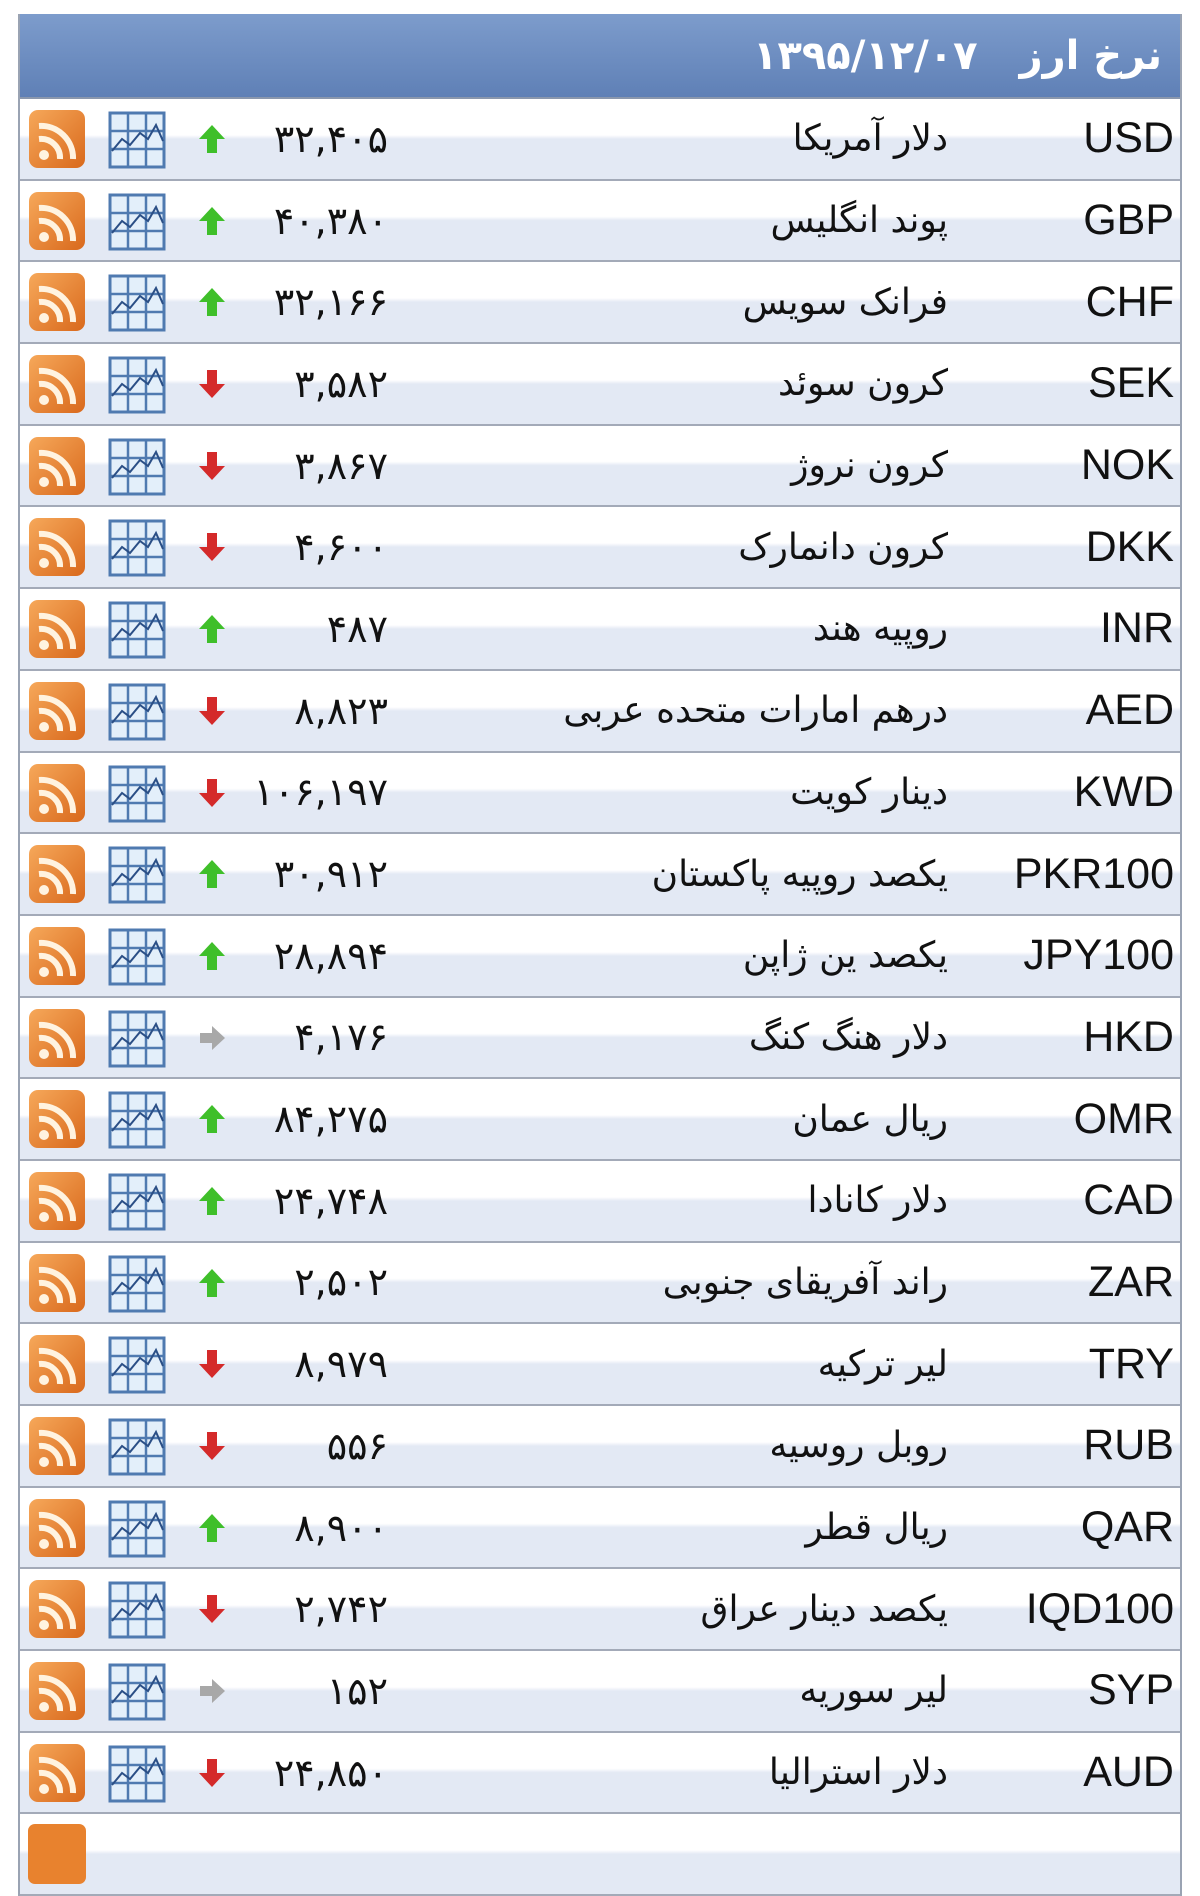 Image resolution: width=1200 pixels, height=1896 pixels. I want to click on rate-value: ۲۴,۸۵۰, so click(330, 1772).